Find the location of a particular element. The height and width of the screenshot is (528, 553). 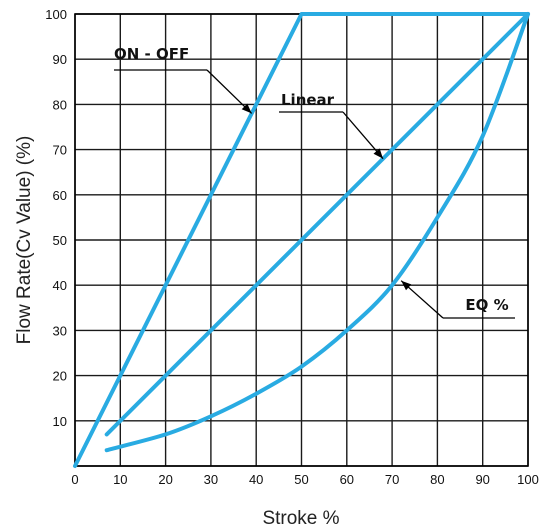

y-tick-label-6: 70 is located at coordinates (60, 150).